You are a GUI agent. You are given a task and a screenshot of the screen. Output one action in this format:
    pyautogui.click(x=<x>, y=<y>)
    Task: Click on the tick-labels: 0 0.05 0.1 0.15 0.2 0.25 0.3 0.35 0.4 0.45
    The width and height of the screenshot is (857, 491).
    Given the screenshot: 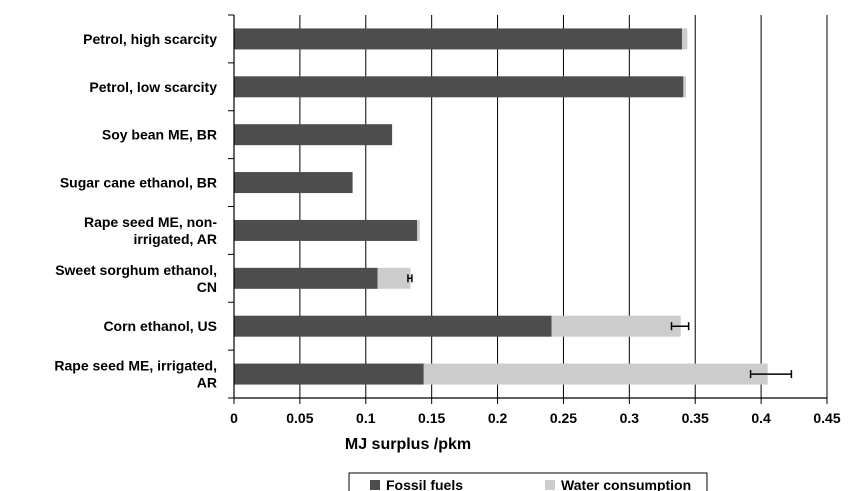 What is the action you would take?
    pyautogui.click(x=535, y=418)
    